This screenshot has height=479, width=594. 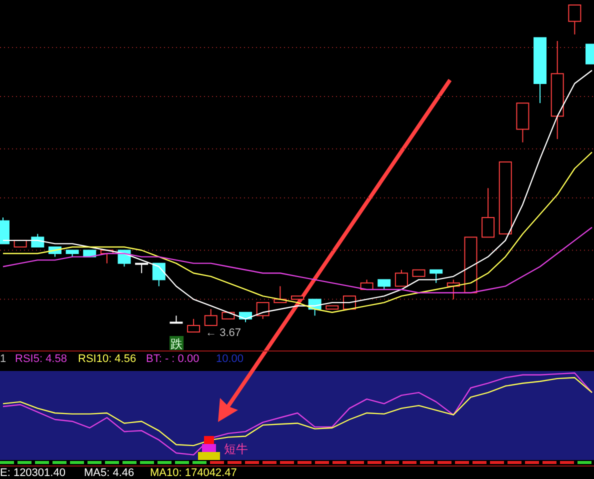 What do you see at coordinates (236, 449) in the screenshot?
I see `annotation: 短牛` at bounding box center [236, 449].